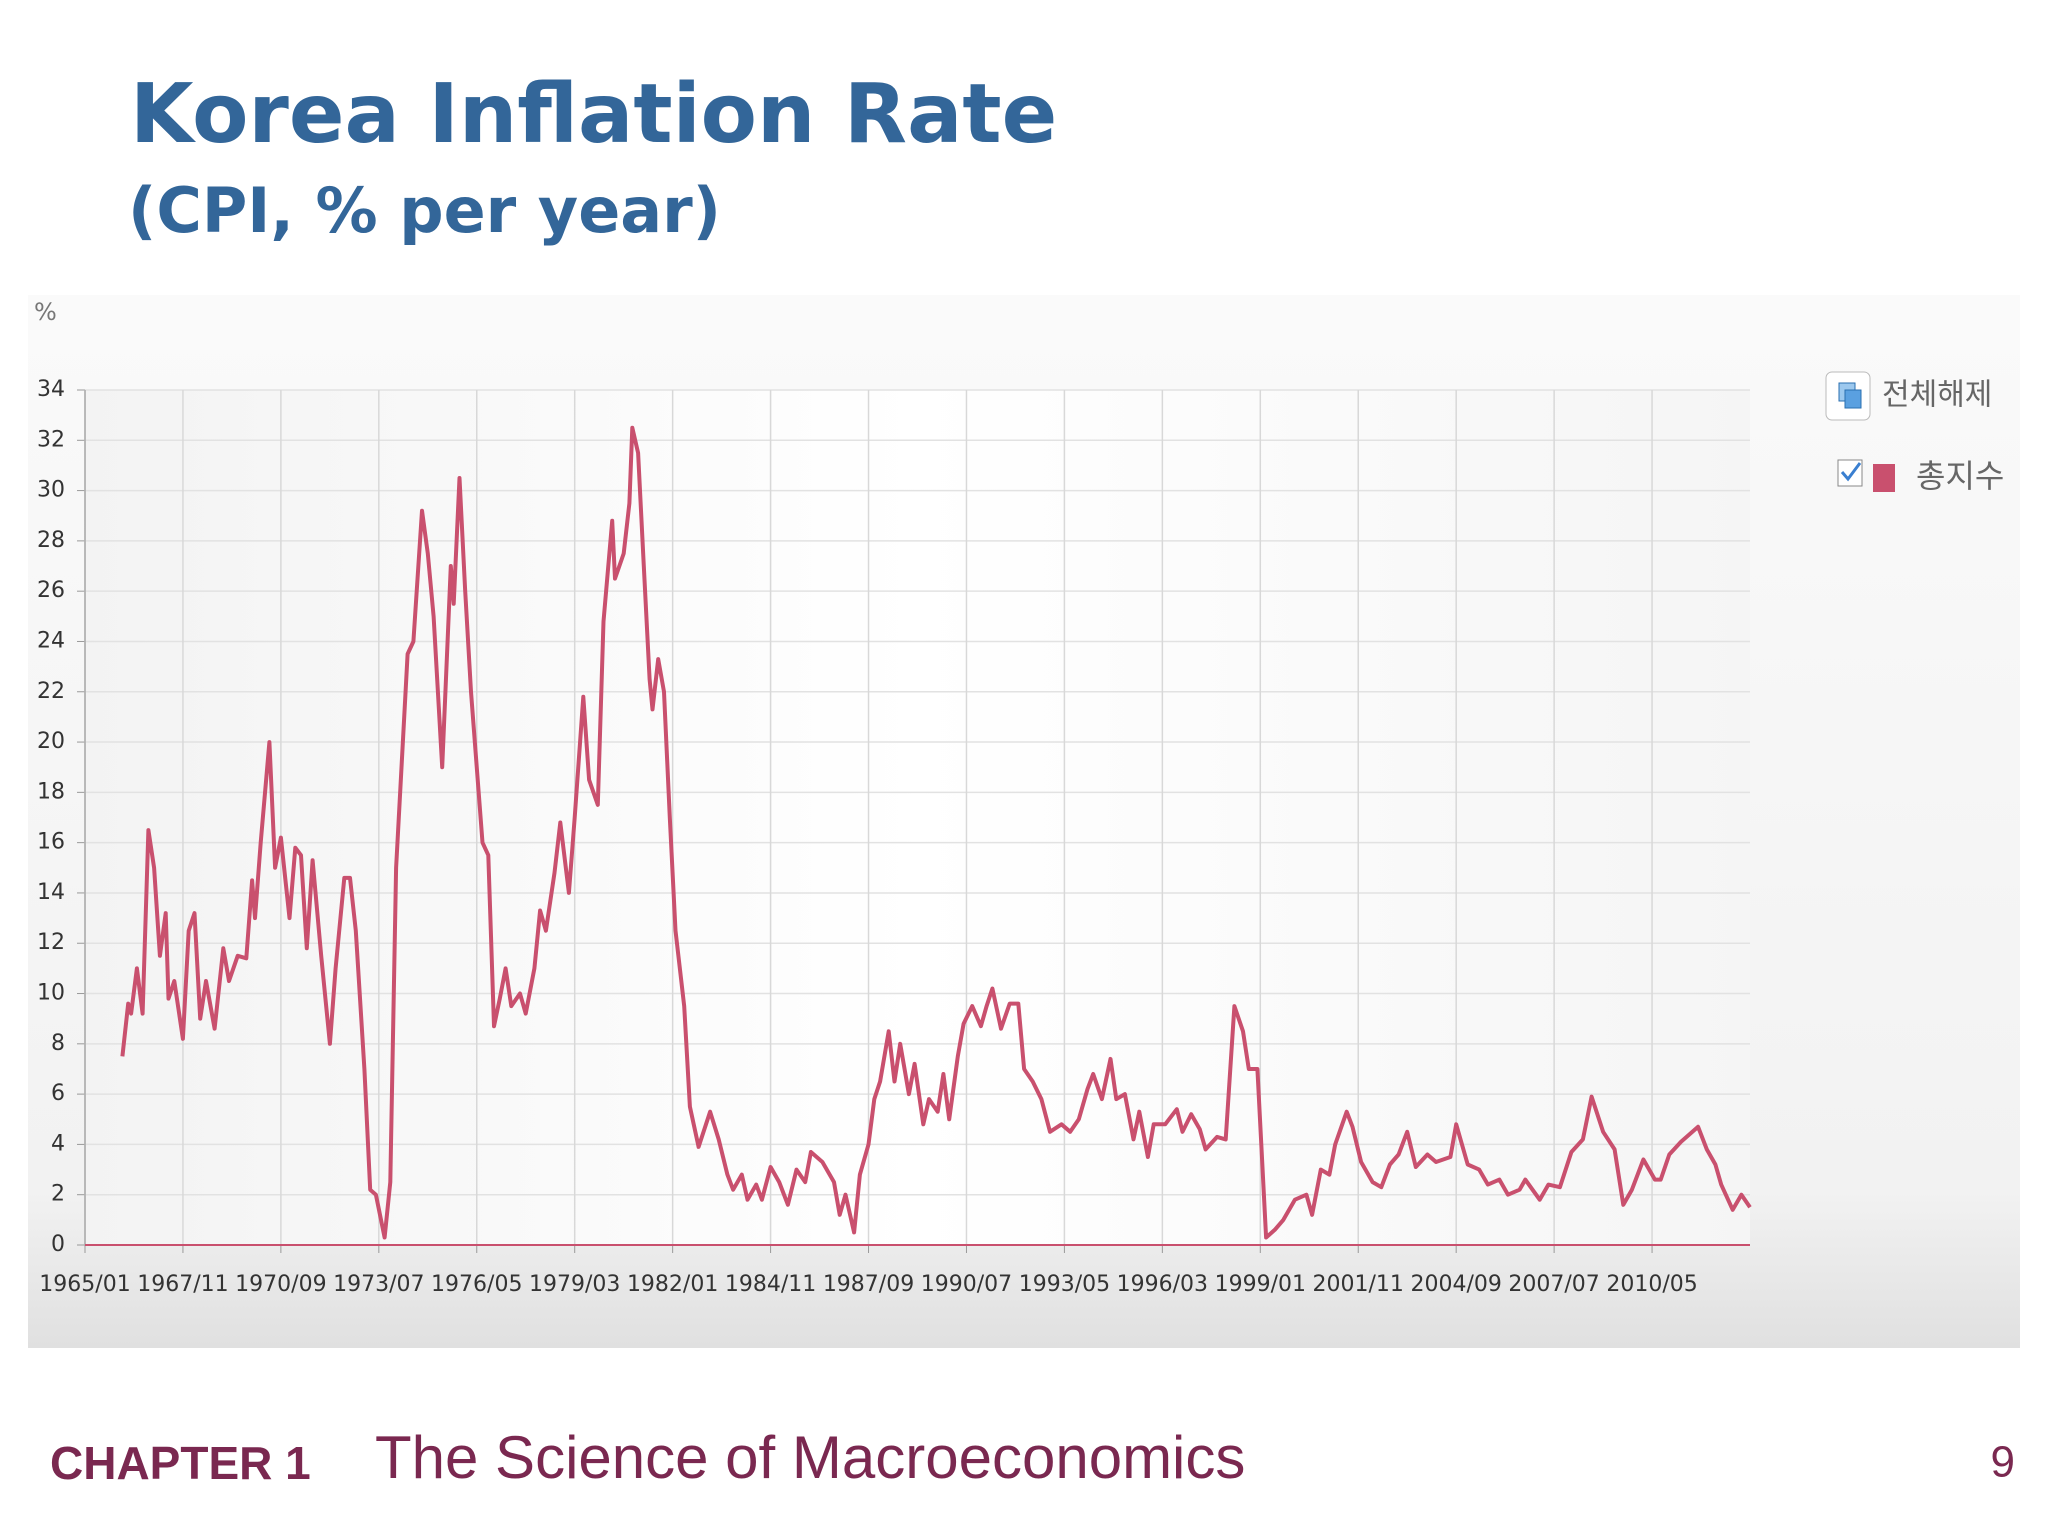 Image resolution: width=2048 pixels, height=1536 pixels. I want to click on slide-subtitle: (CPI, % per year), so click(424, 210).